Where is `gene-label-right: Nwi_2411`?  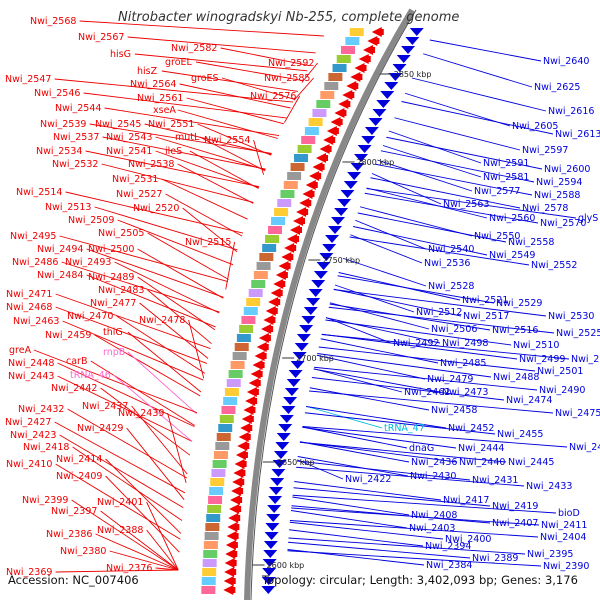 gene-label-right: Nwi_2411 is located at coordinates (564, 525).